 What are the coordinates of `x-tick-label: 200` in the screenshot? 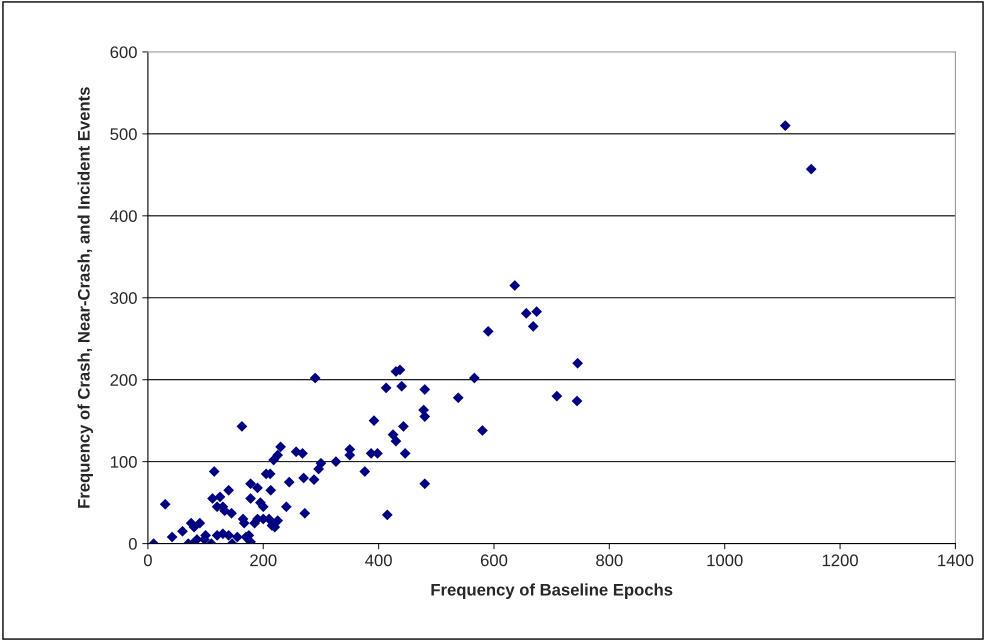 It's located at (263, 560).